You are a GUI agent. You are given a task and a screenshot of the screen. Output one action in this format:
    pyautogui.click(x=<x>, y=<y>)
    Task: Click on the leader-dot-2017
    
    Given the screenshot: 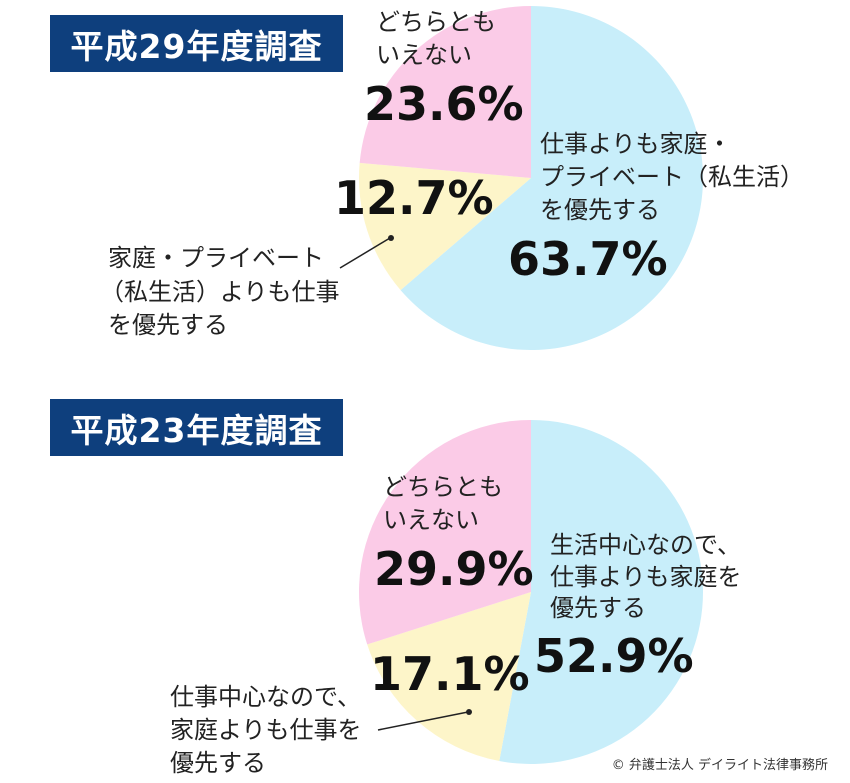 What is the action you would take?
    pyautogui.click(x=391, y=238)
    